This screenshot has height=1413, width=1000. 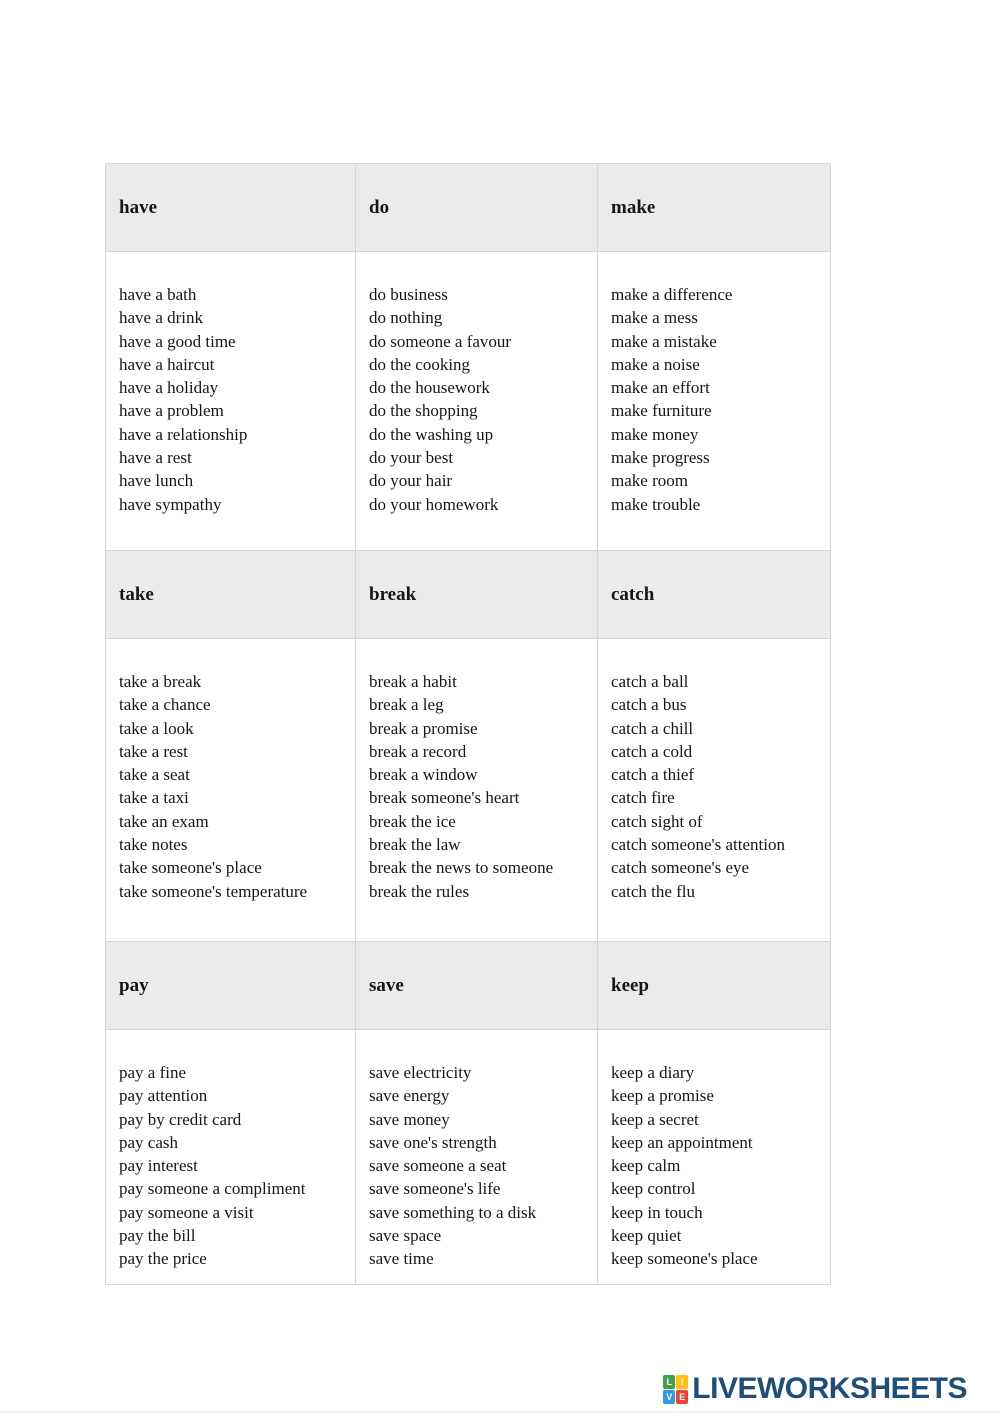 I want to click on collocation-item: take notes, so click(x=153, y=845).